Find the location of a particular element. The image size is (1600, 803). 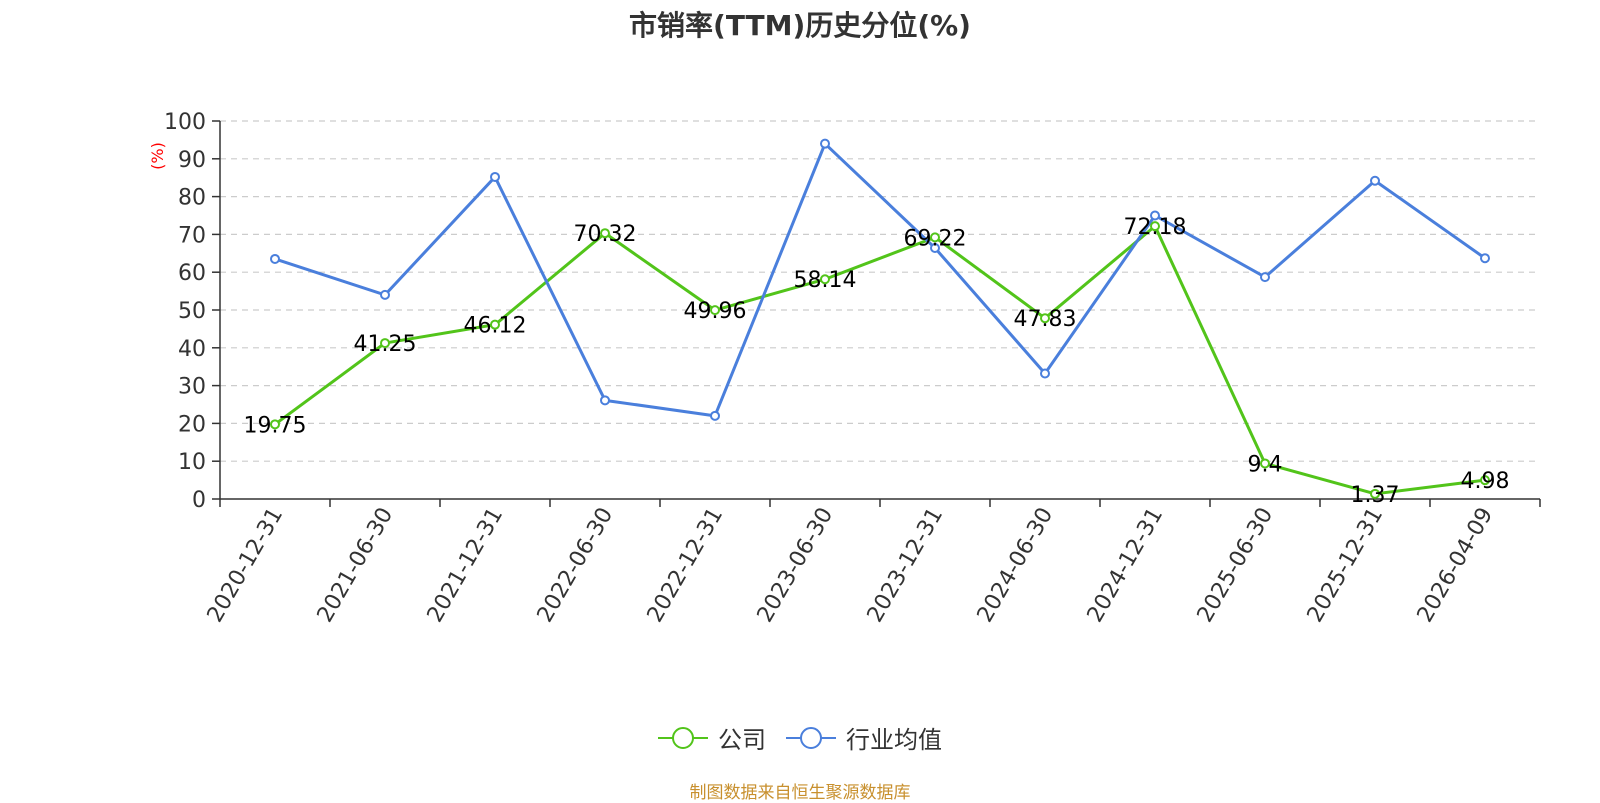

data-label: 49.96 is located at coordinates (715, 311).